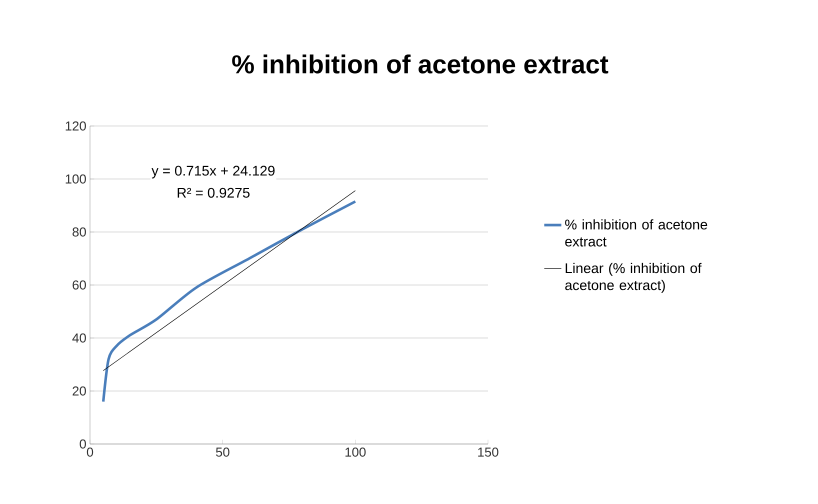 This screenshot has height=504, width=818. I want to click on x-tick-label: 50, so click(223, 452).